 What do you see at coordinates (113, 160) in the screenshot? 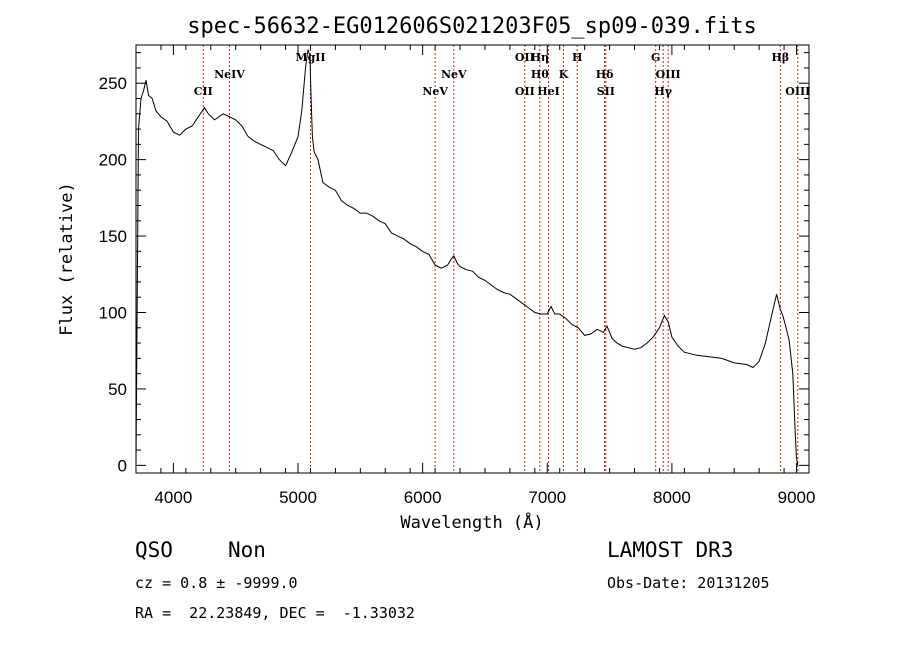
I see `y-tick-label: 200` at bounding box center [113, 160].